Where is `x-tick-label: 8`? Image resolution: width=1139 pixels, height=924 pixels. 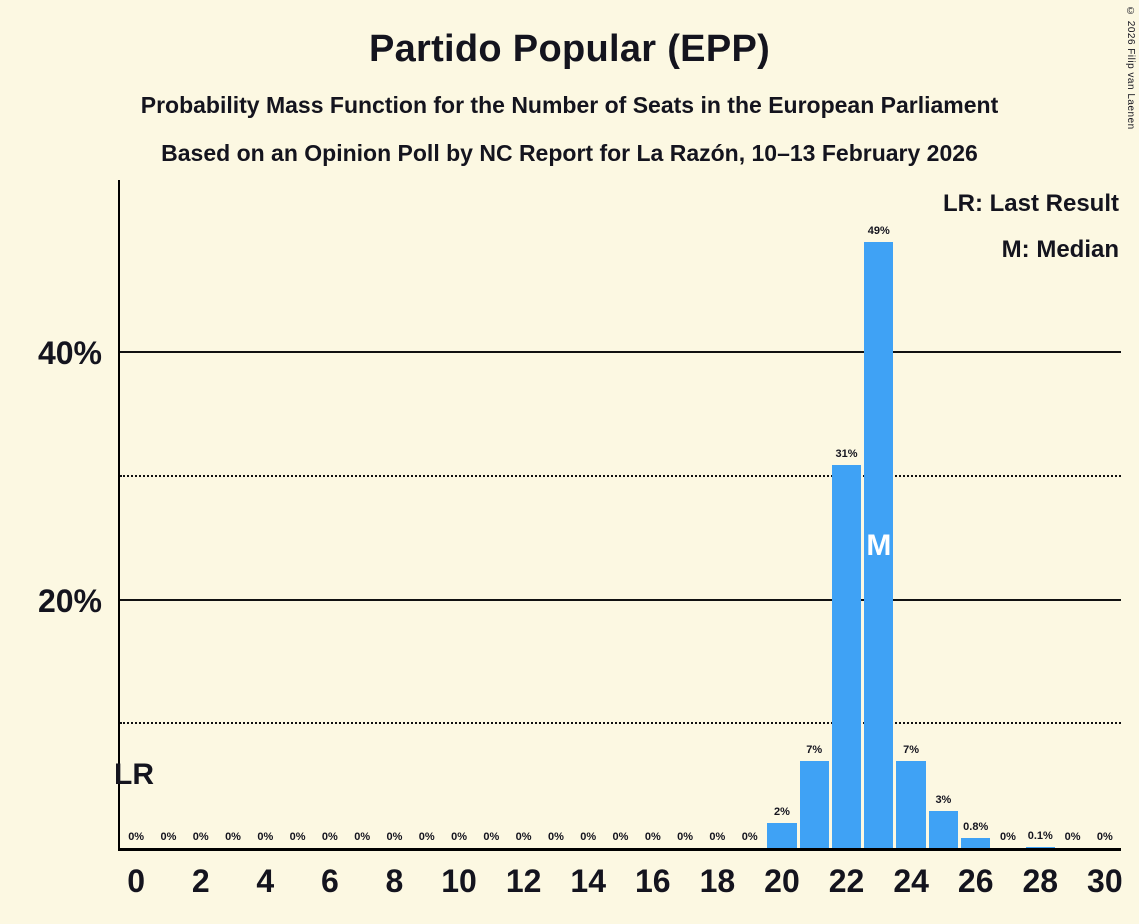
x-tick-label: 8 is located at coordinates (394, 881).